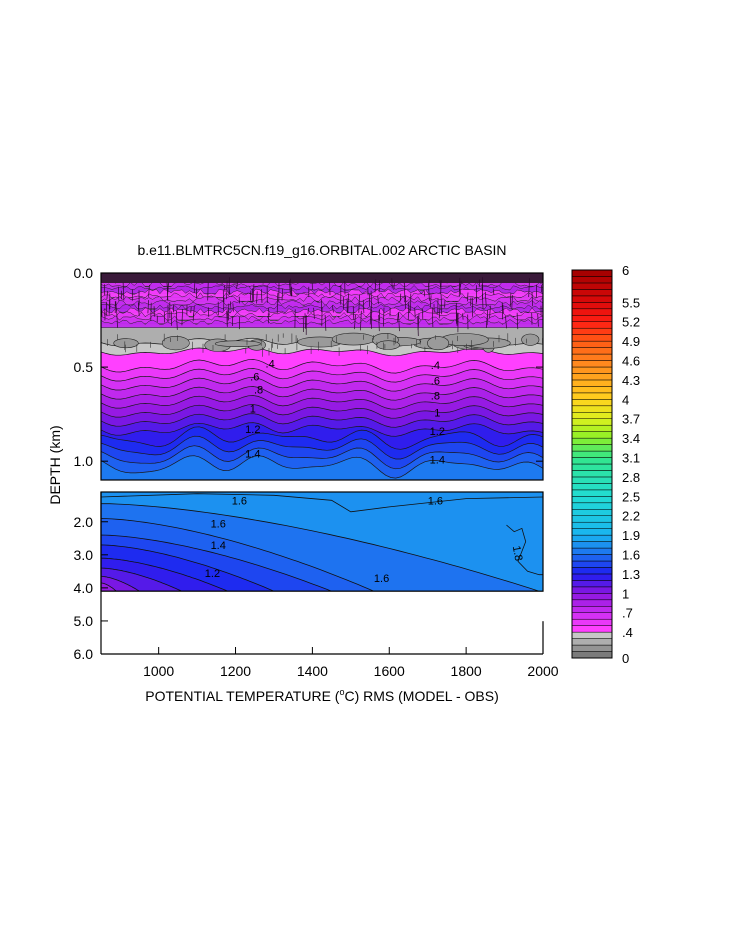  What do you see at coordinates (631, 574) in the screenshot?
I see `colorbar-tick-label: 1.3` at bounding box center [631, 574].